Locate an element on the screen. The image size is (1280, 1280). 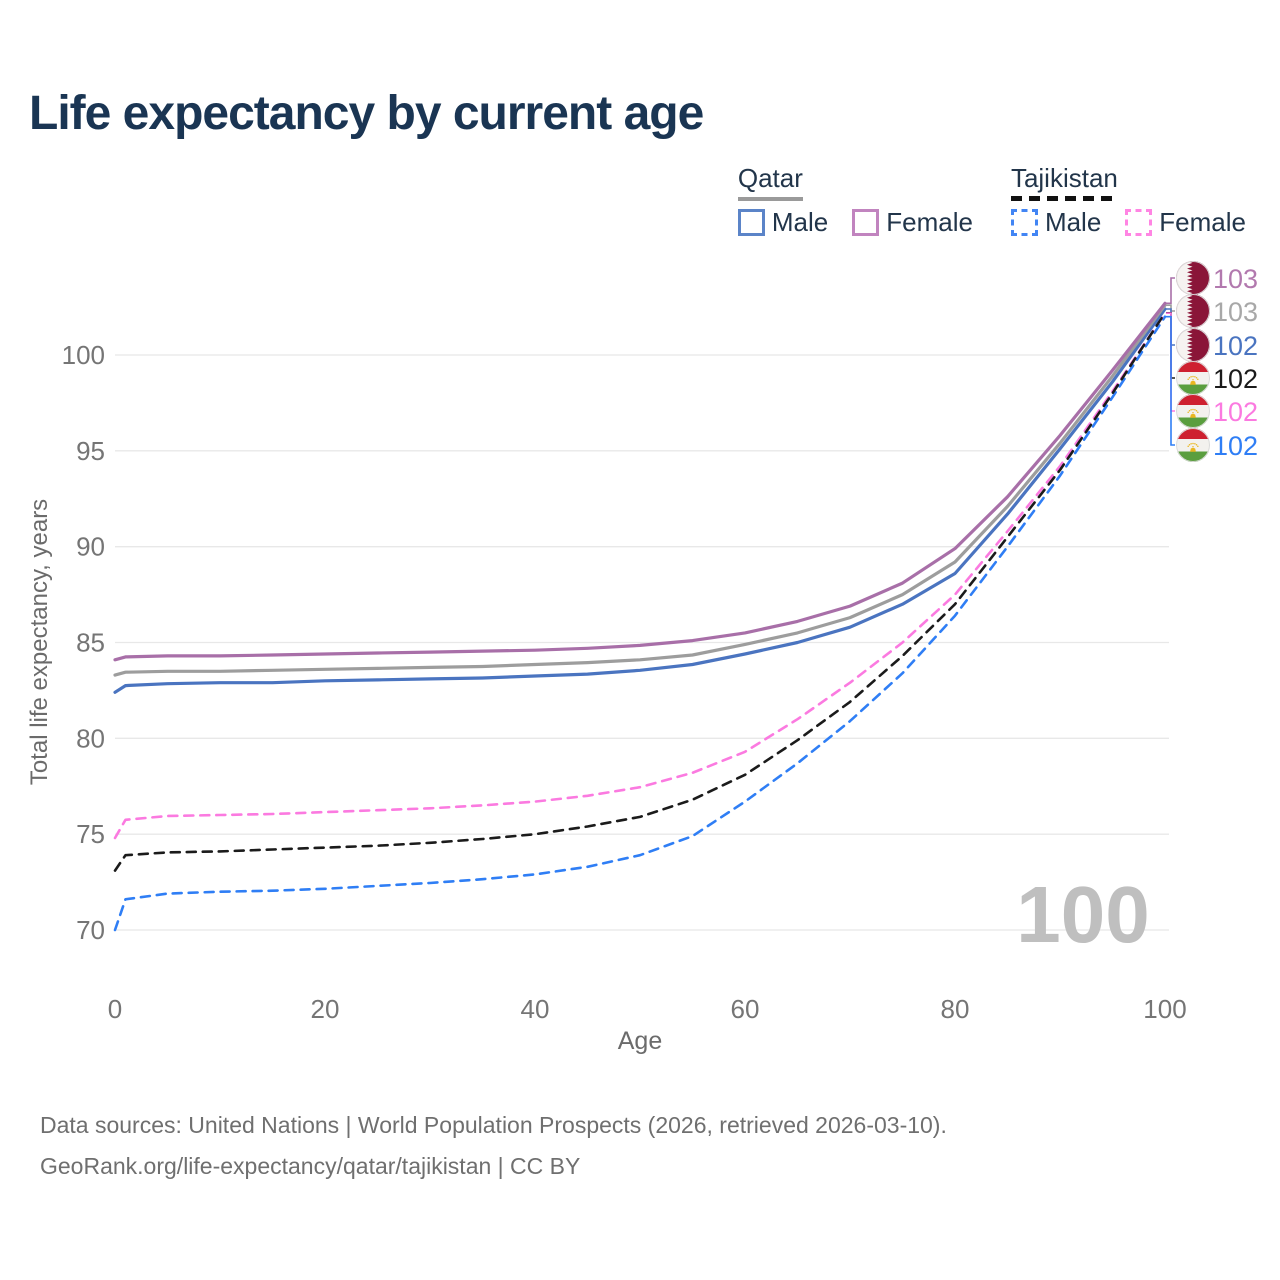
y-tick-90: 90 is located at coordinates (90, 547).